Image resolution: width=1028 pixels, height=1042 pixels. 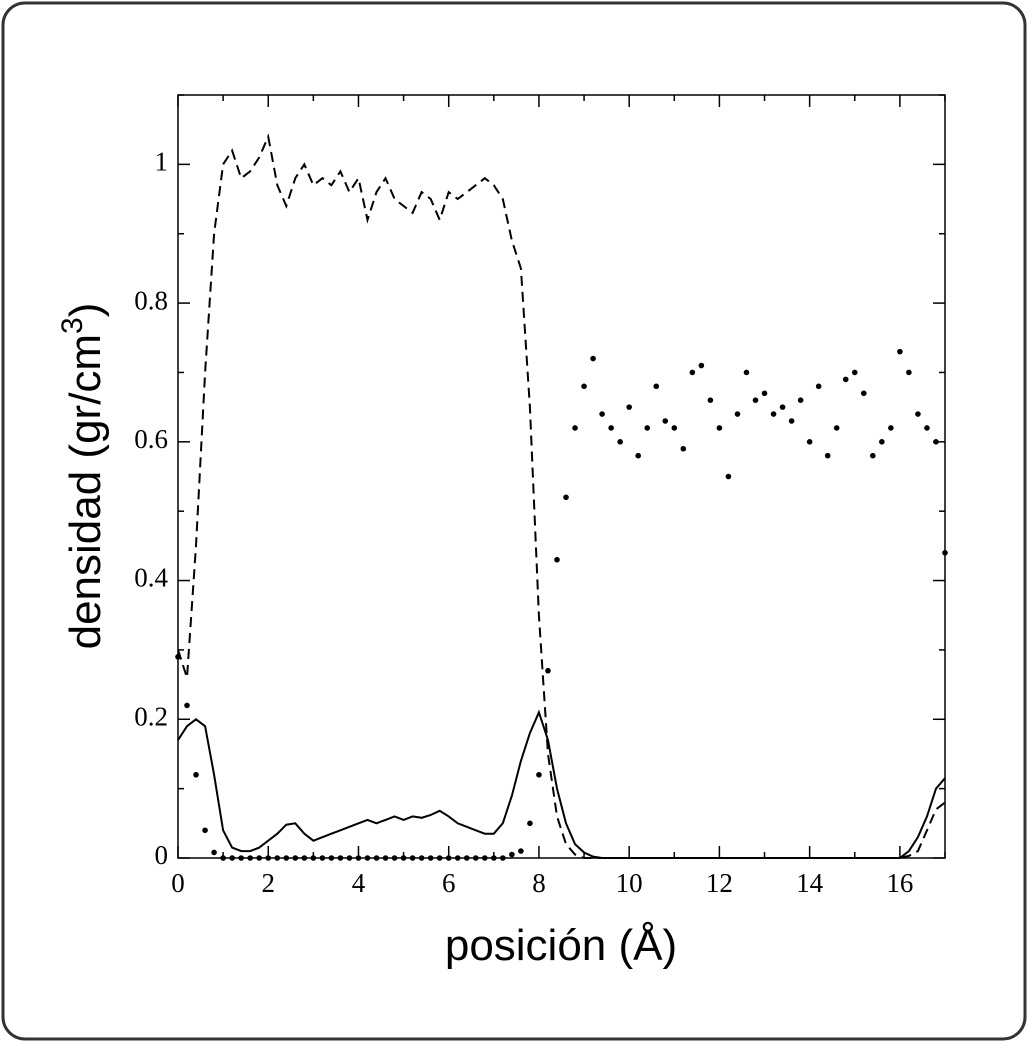 I want to click on x-tick-label: 4, so click(x=359, y=883).